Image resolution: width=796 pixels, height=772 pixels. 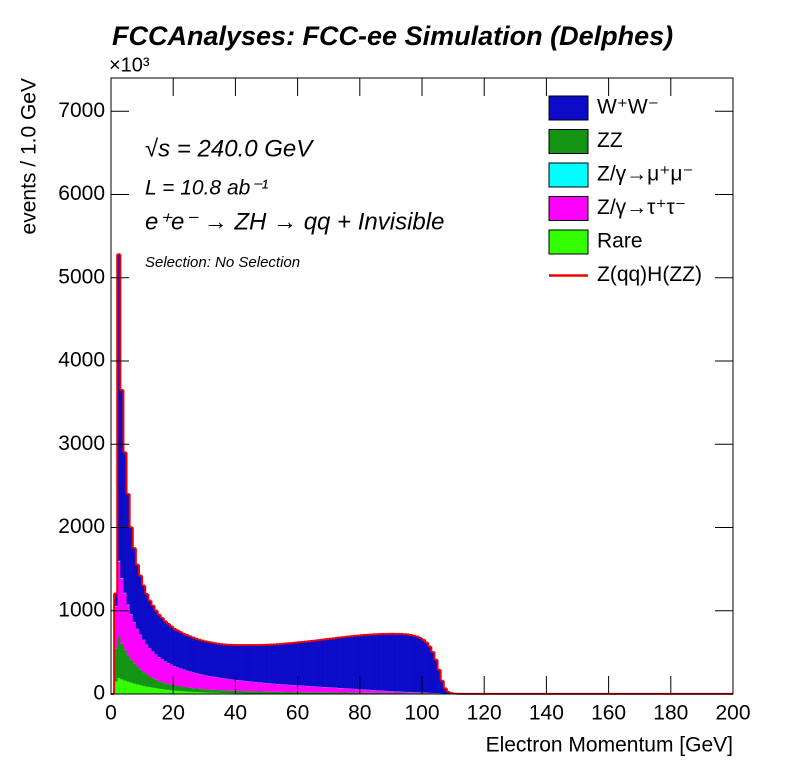 I want to click on x-tick-label: 60, so click(x=297, y=713).